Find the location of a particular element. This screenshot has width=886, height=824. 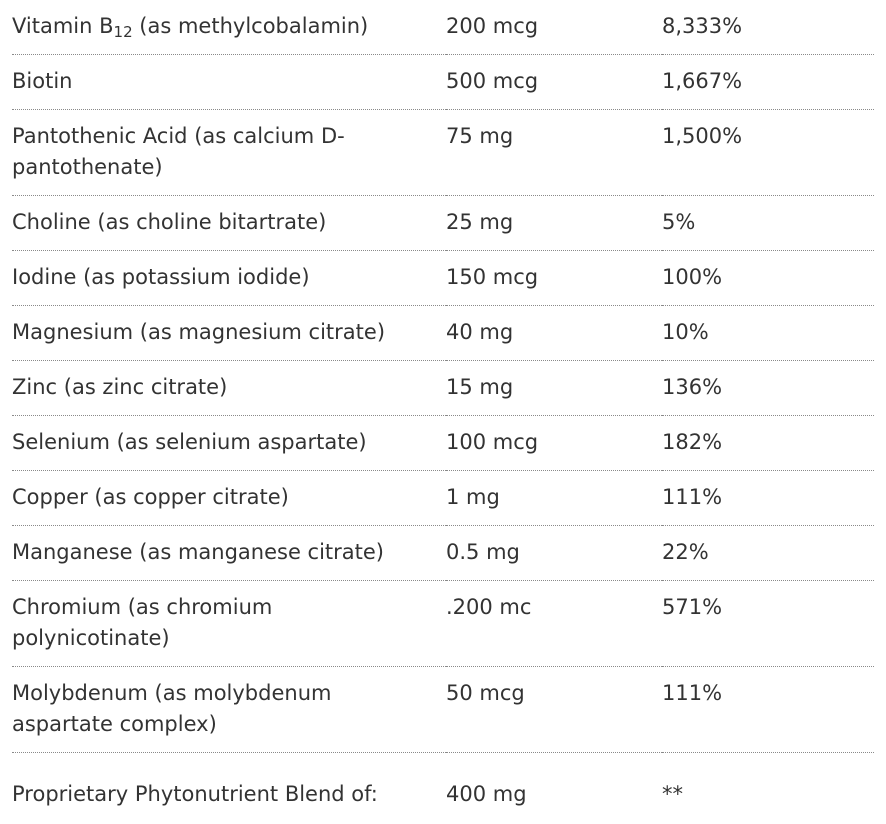

daily-value: 136% is located at coordinates (768, 388).